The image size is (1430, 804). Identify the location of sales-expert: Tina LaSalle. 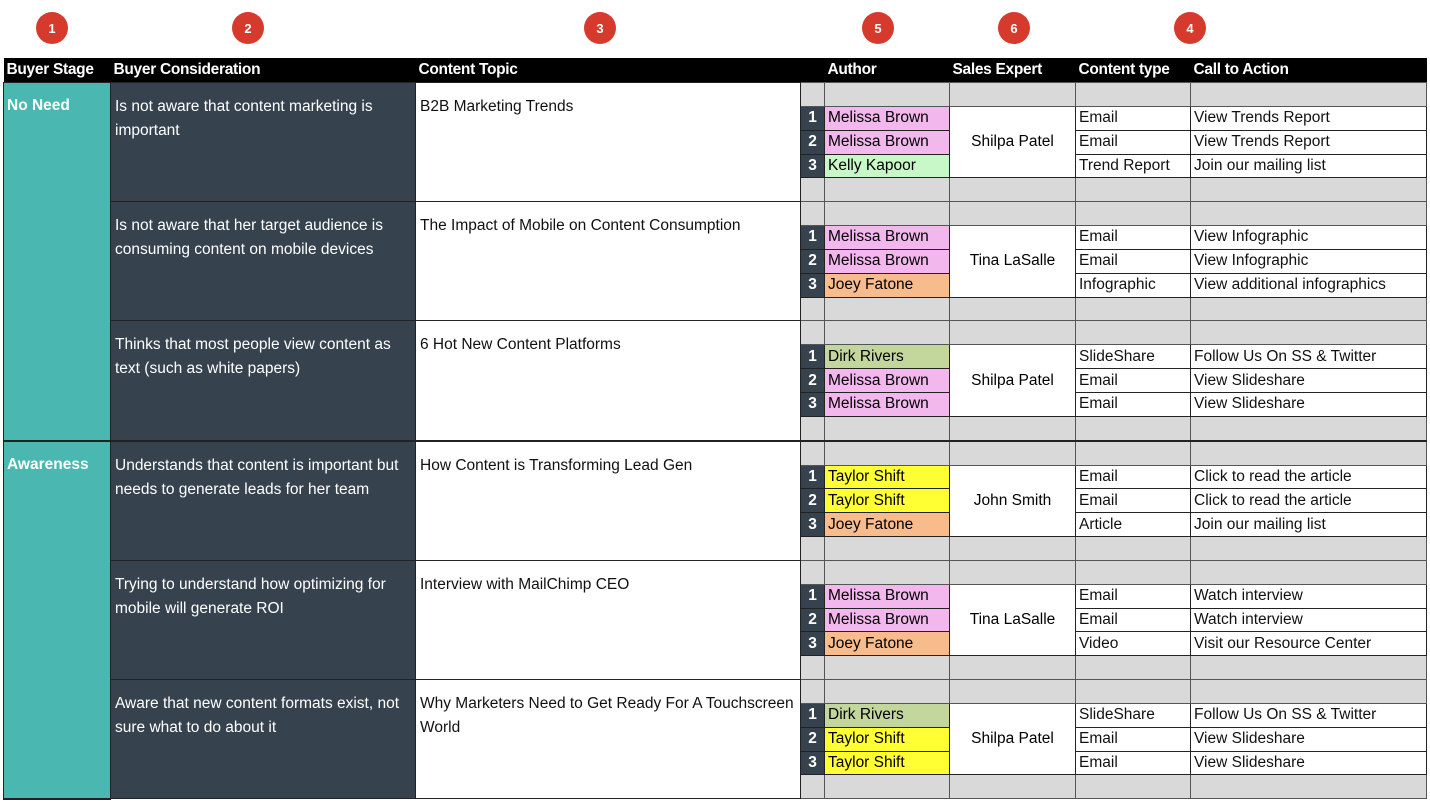
(1012, 261).